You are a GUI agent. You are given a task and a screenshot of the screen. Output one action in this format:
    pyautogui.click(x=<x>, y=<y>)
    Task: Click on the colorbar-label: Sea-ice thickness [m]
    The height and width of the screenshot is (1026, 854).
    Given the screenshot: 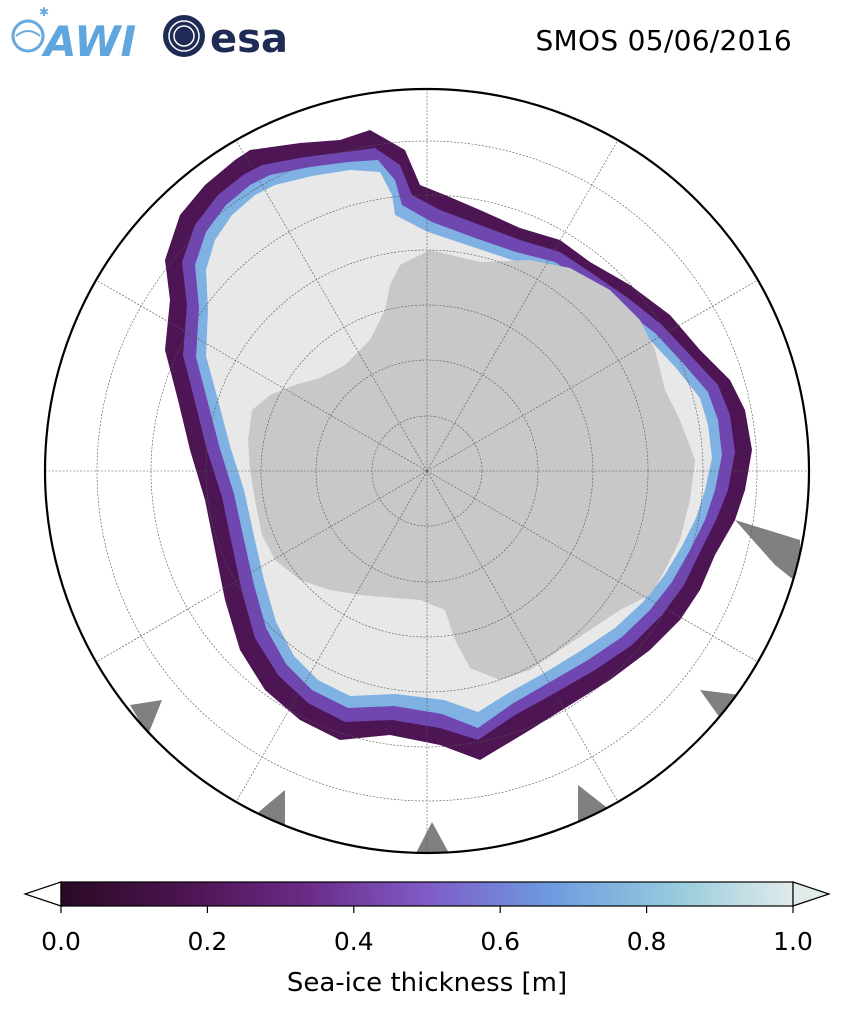 What is the action you would take?
    pyautogui.click(x=427, y=983)
    